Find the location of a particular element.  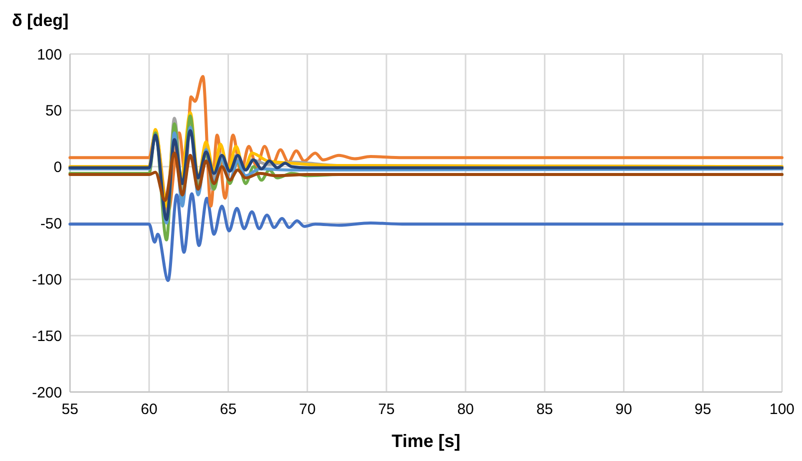

y-tick-label: -200 is located at coordinates (47, 393).